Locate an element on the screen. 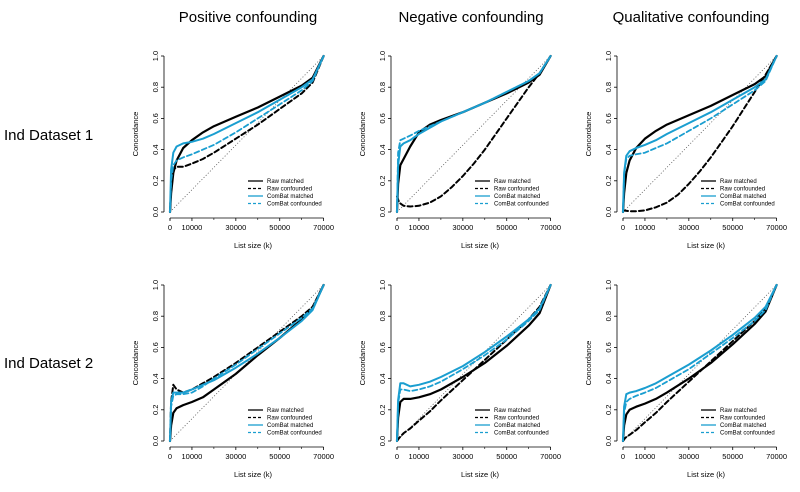 The image size is (800, 492). column-title-positive: Positive confounding is located at coordinates (248, 17).